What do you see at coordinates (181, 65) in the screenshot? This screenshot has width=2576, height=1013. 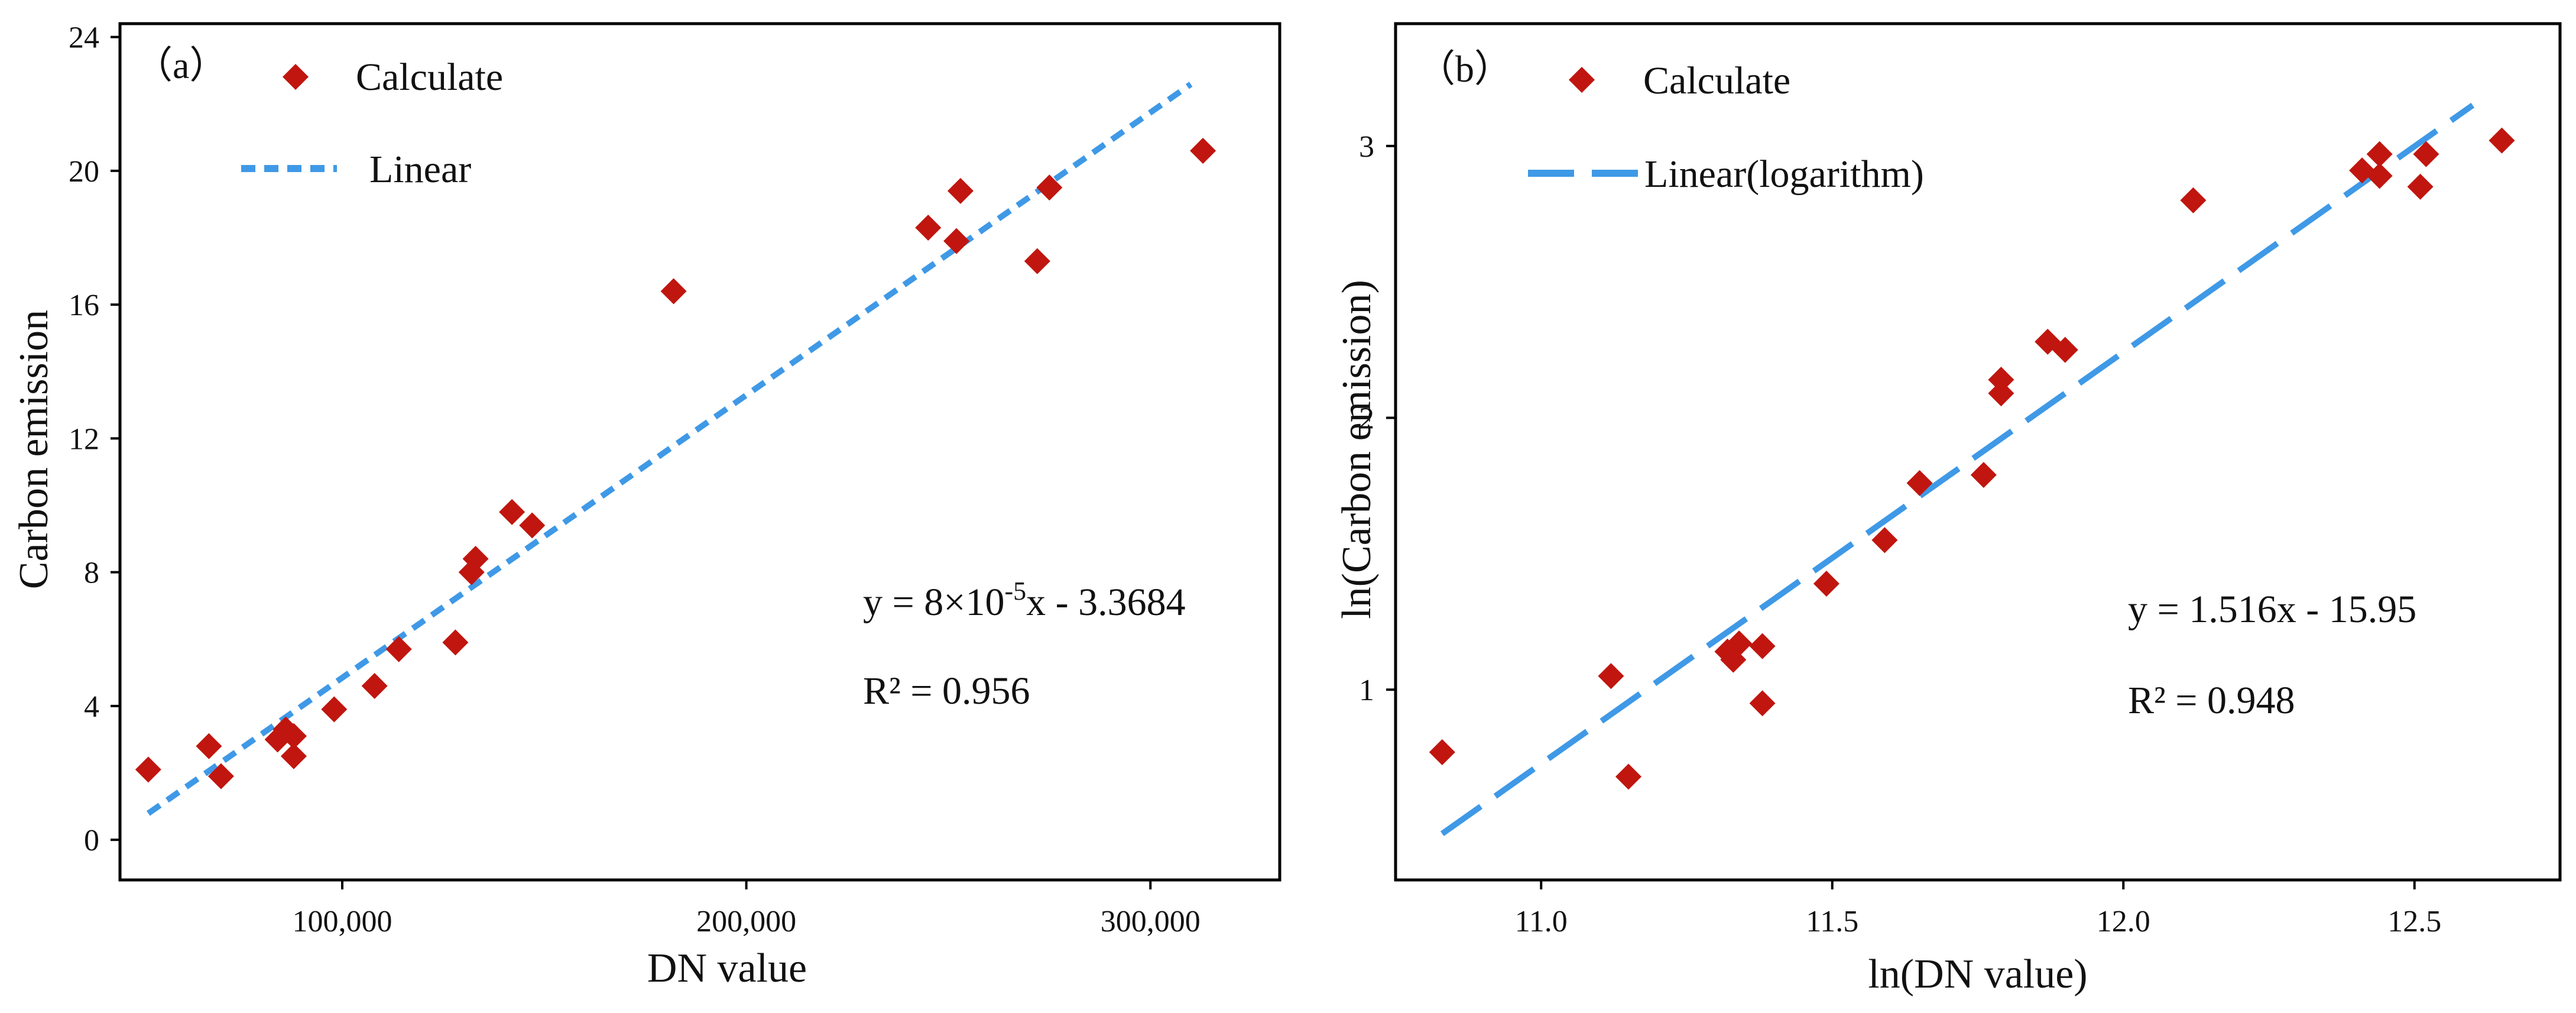 I see `panel-a-label: （a）` at bounding box center [181, 65].